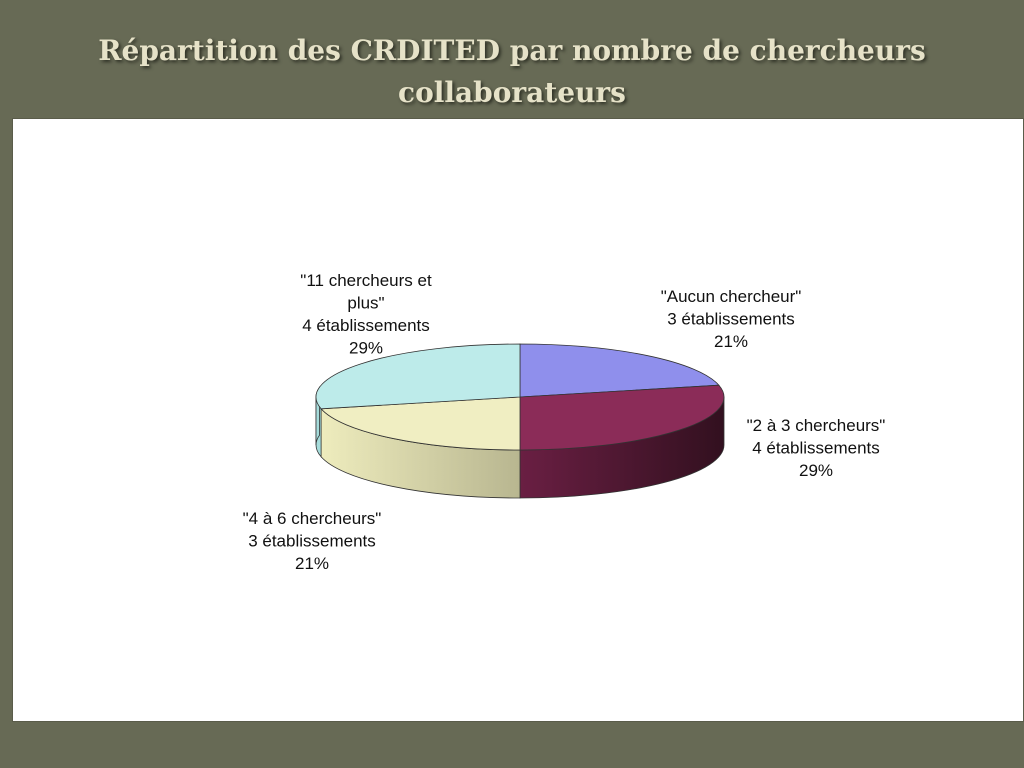 The height and width of the screenshot is (768, 1024). Describe the element at coordinates (365, 303) in the screenshot. I see `slice-label-line: plus"` at that location.